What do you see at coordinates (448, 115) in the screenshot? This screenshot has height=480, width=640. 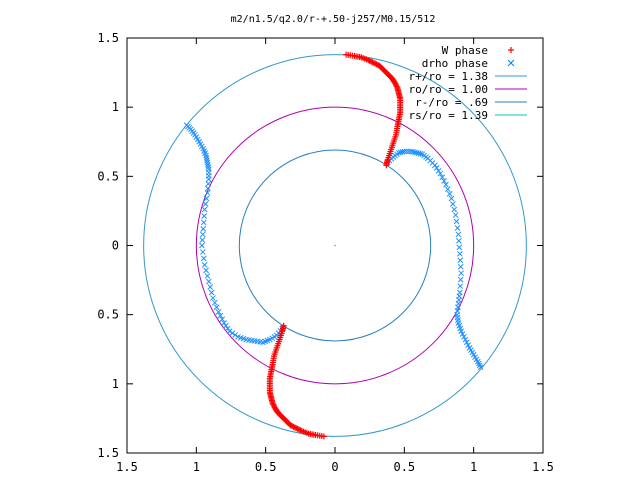 I see `legend-label: rs/ro = 1.39` at bounding box center [448, 115].